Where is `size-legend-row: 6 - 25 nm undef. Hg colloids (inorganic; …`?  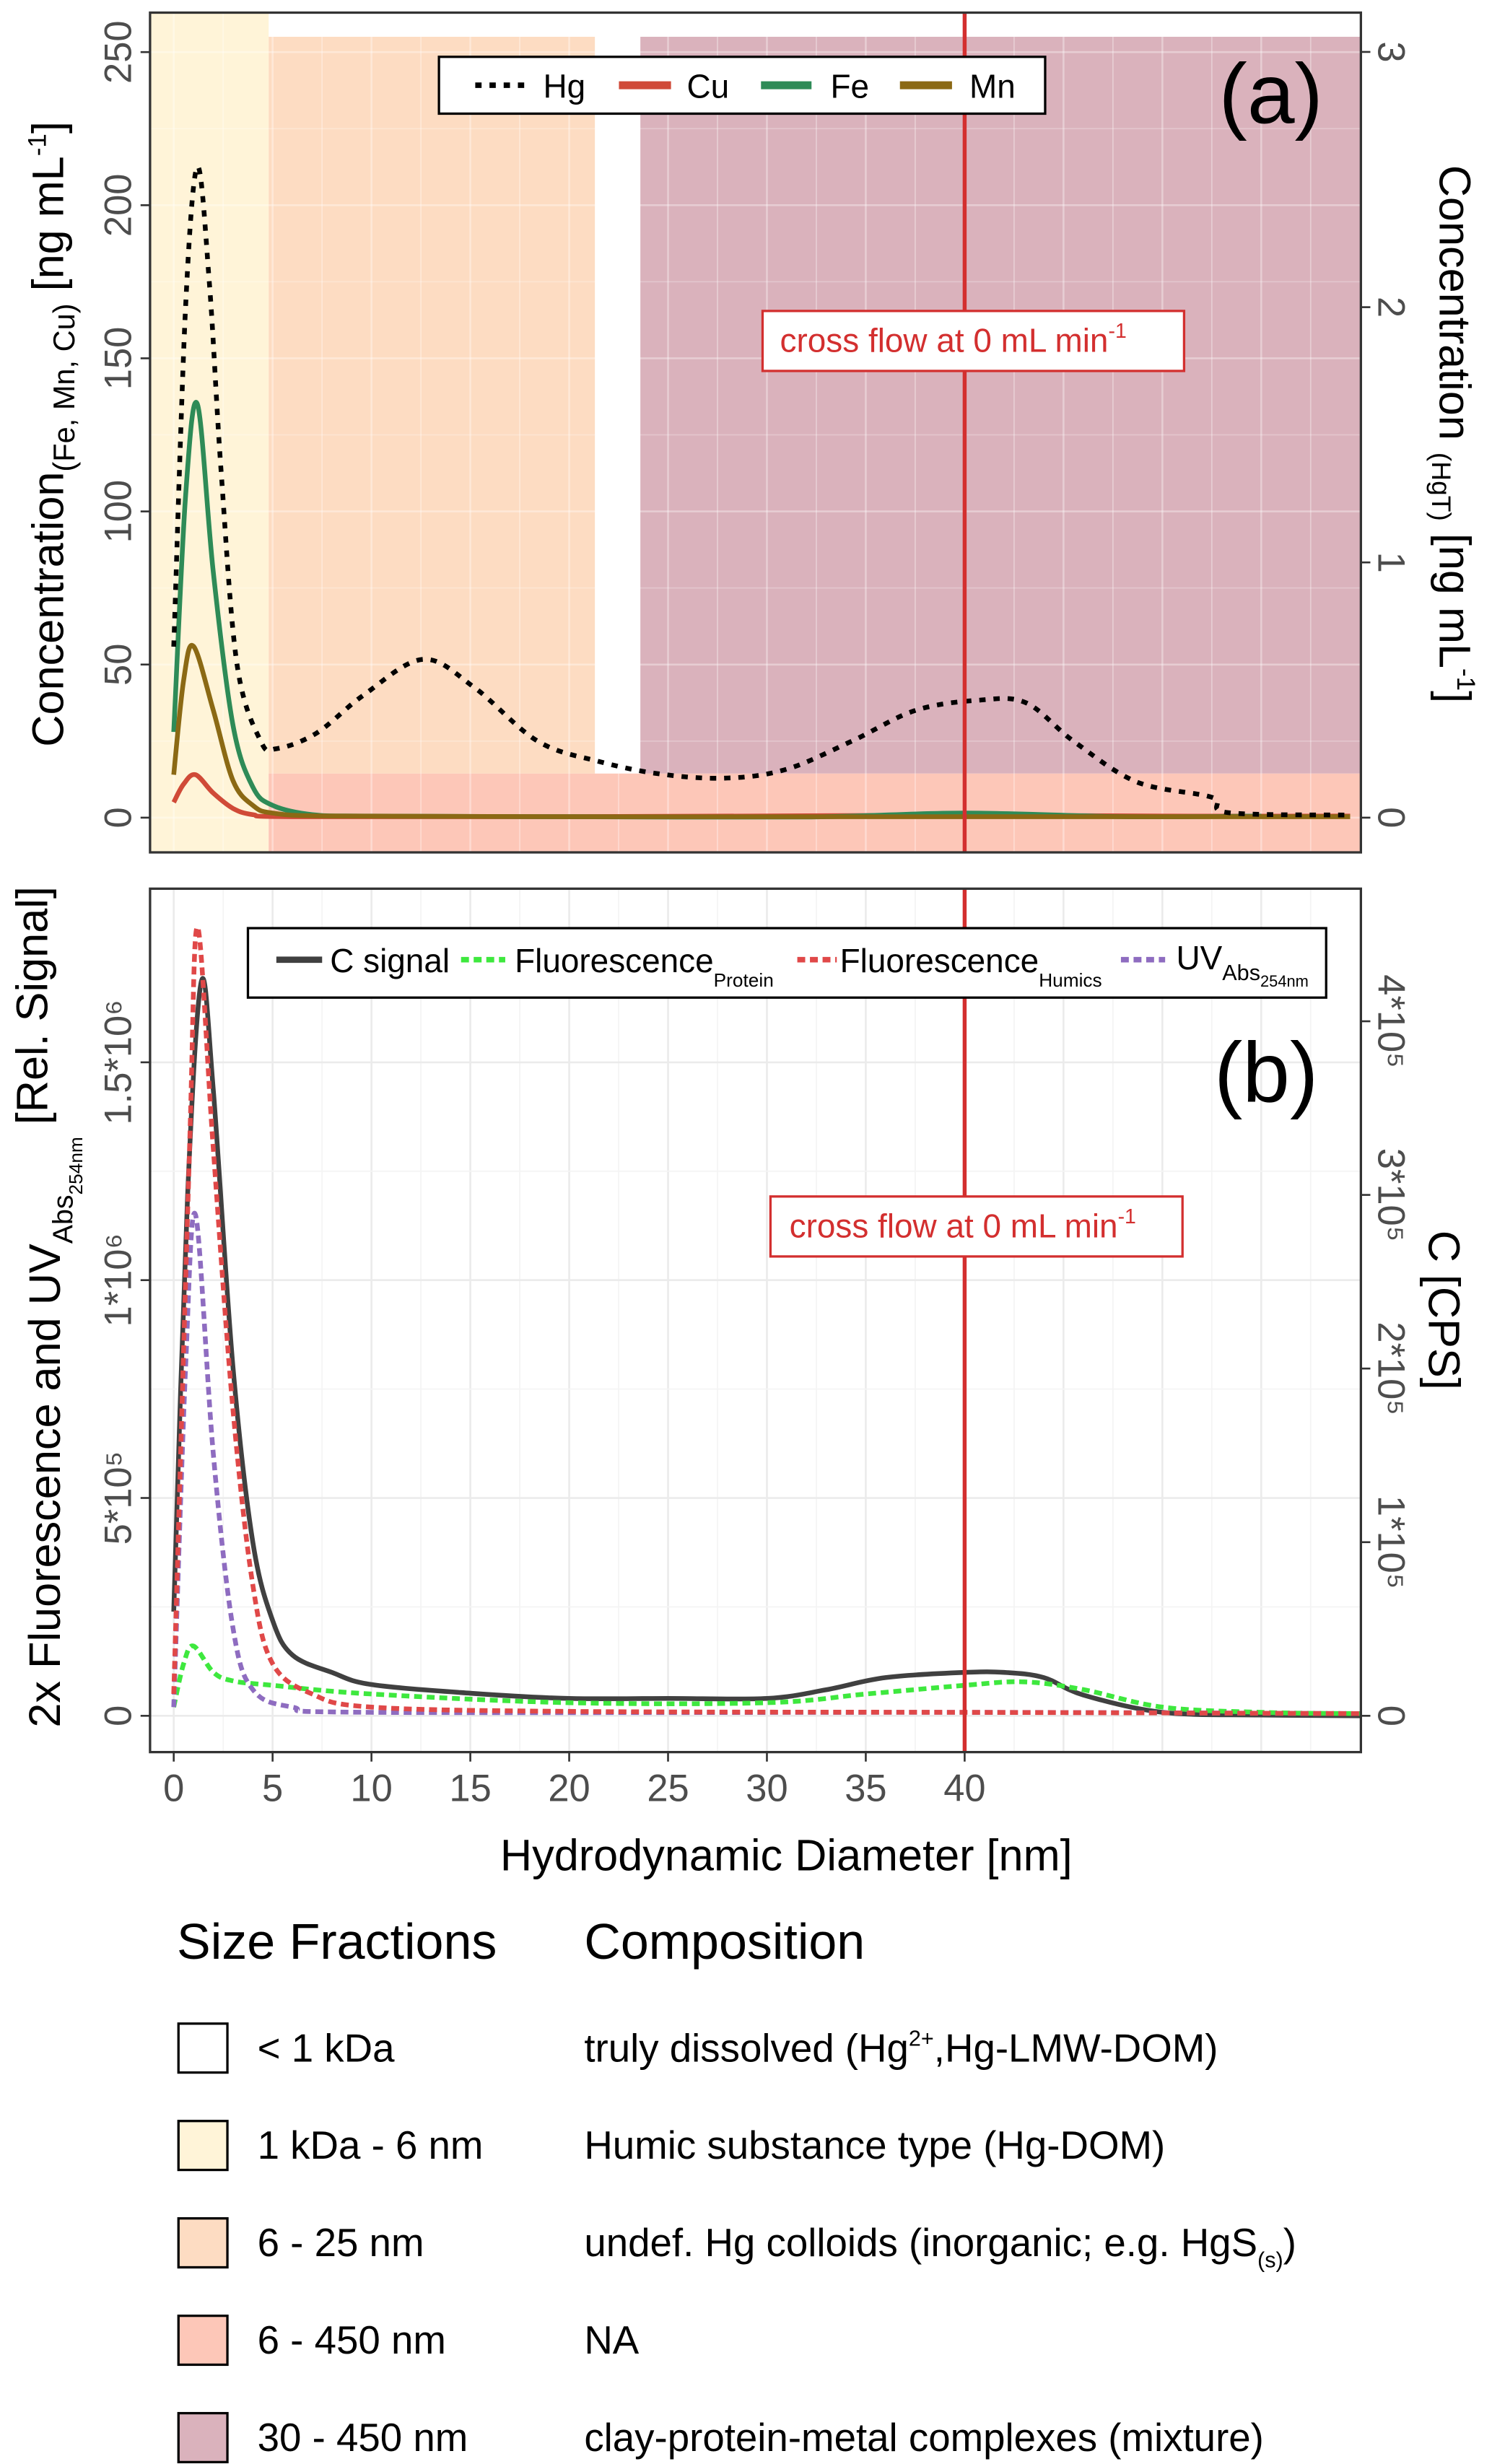
size-legend-row: 6 - 25 nm undef. Hg colloids (inorganic; … is located at coordinates (736, 2244).